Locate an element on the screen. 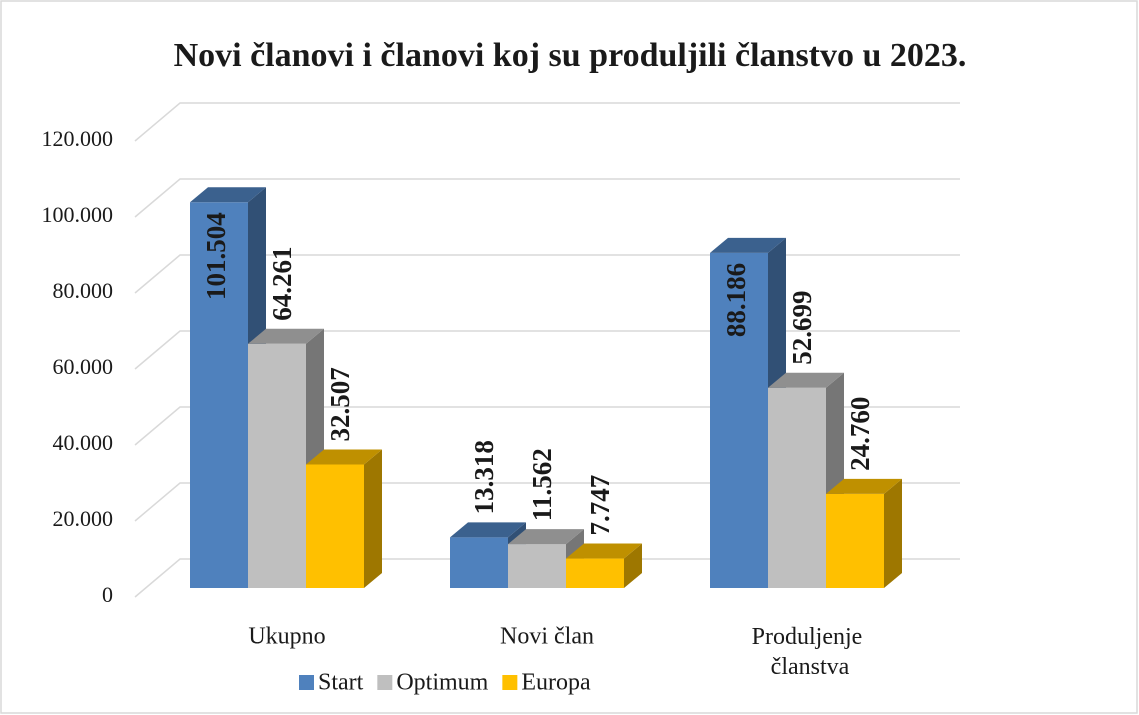  y-tick-label: 120.000 is located at coordinates (78, 138).